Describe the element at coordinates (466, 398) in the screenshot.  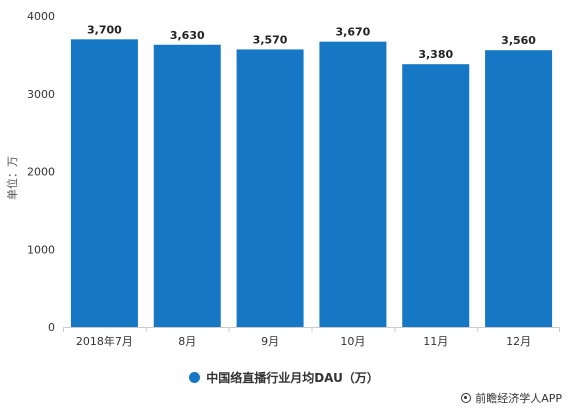
I see `at-icon` at that location.